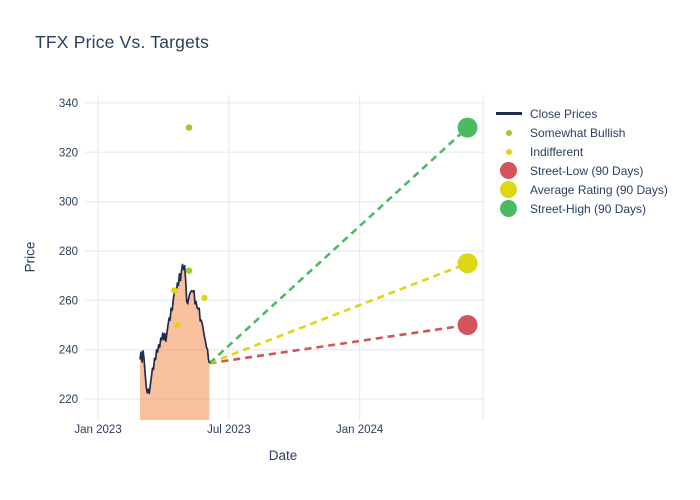  What do you see at coordinates (557, 151) in the screenshot?
I see `legend-item-label: Indifferent` at bounding box center [557, 151].